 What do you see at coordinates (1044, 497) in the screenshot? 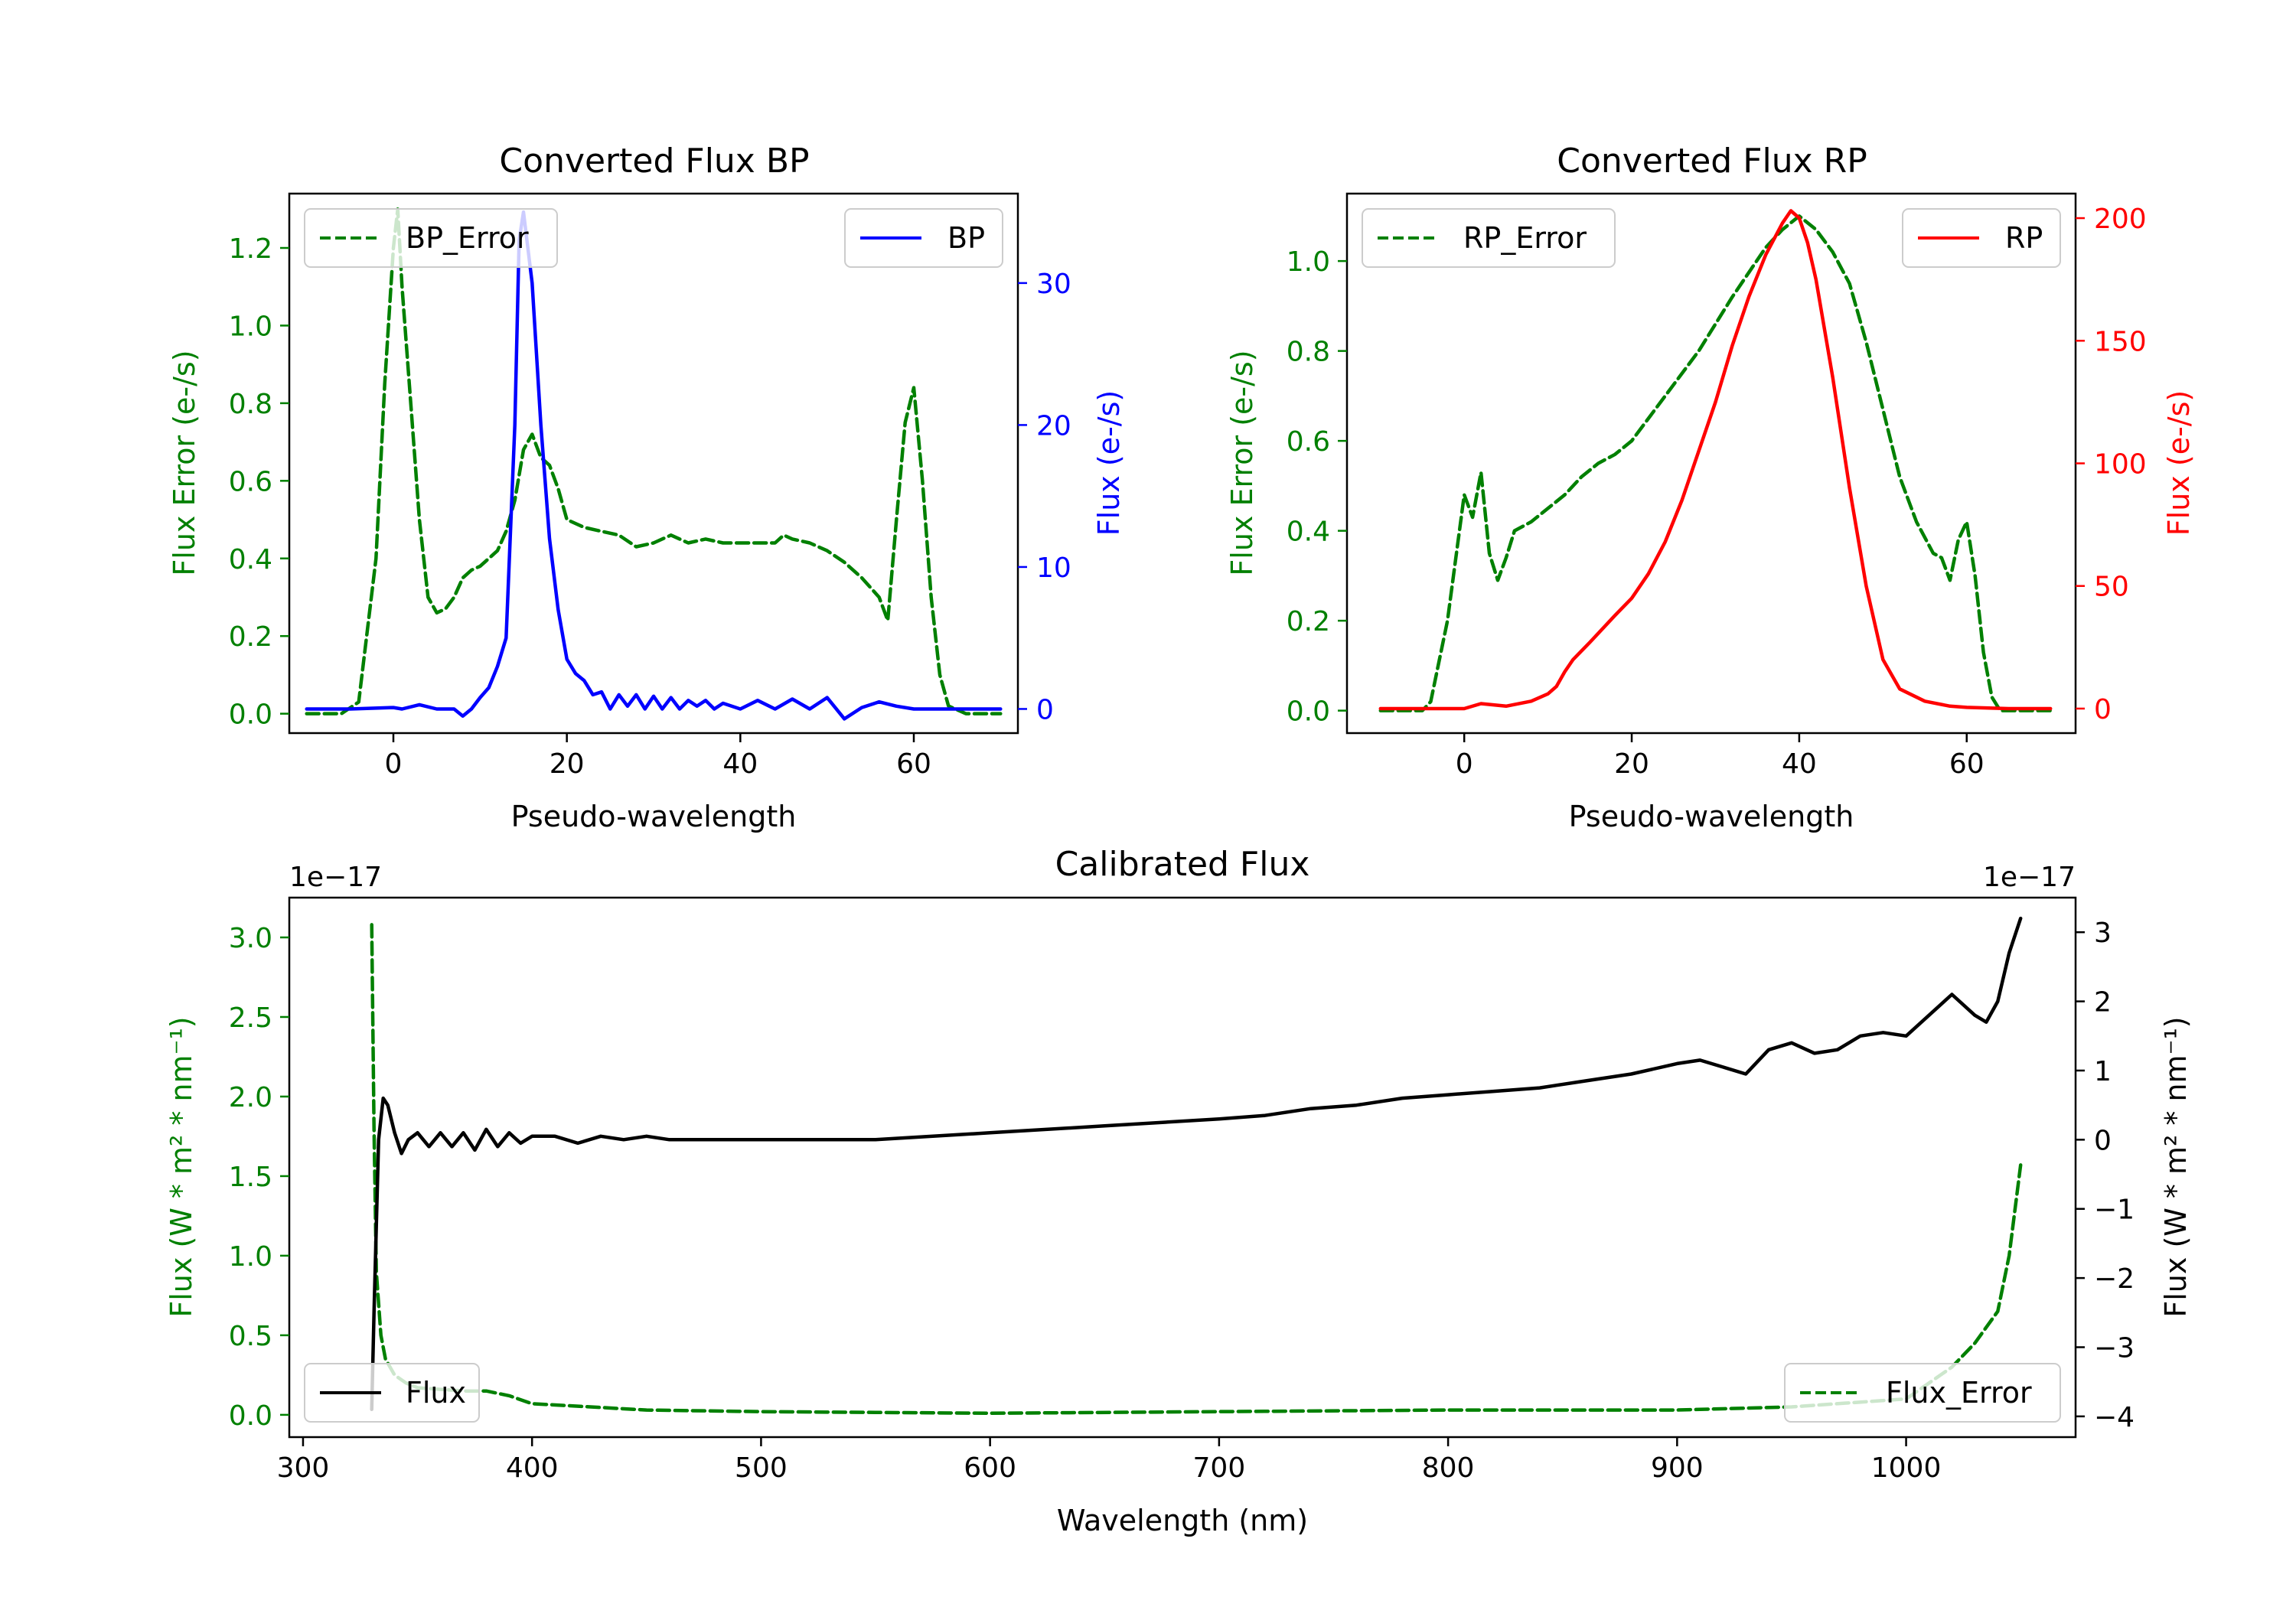
I see `bp-right-ticks: 0 10 20 30` at bounding box center [1044, 497].